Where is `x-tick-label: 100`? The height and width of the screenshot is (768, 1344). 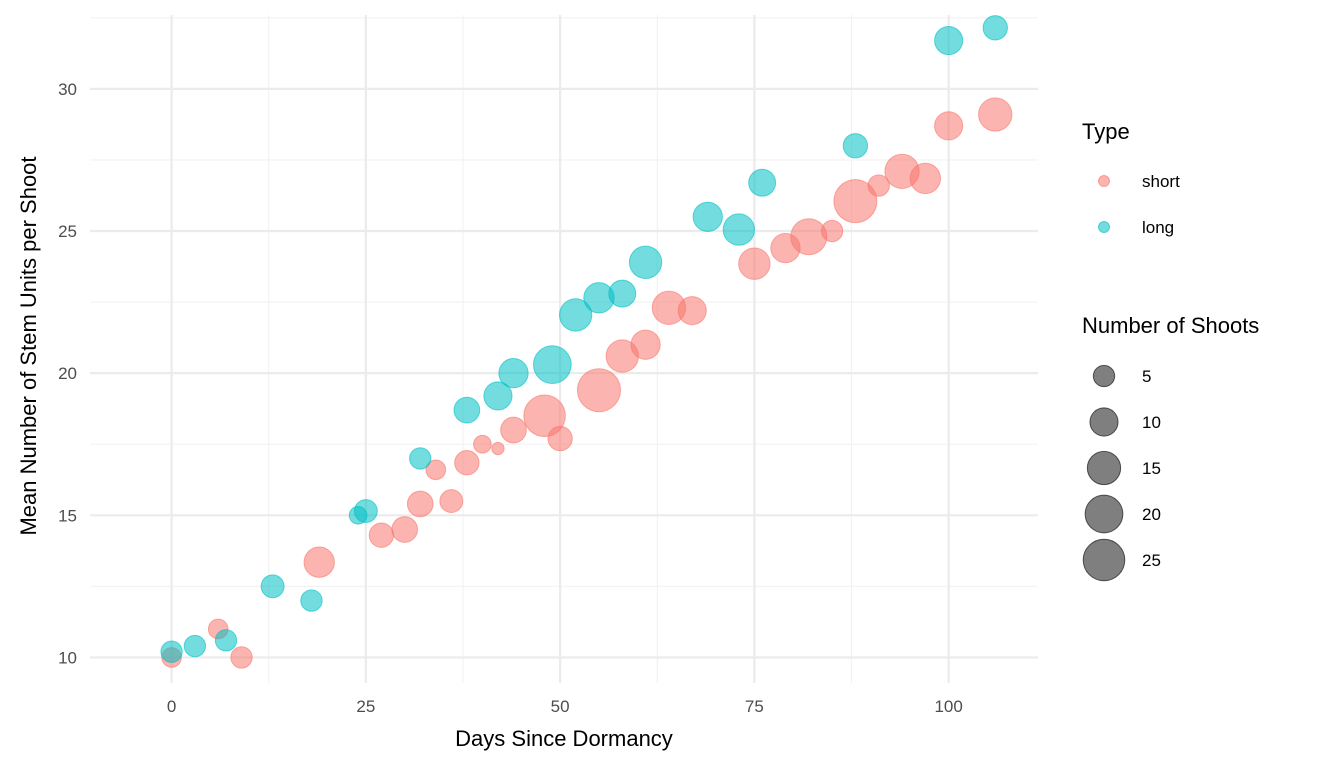 x-tick-label: 100 is located at coordinates (948, 706).